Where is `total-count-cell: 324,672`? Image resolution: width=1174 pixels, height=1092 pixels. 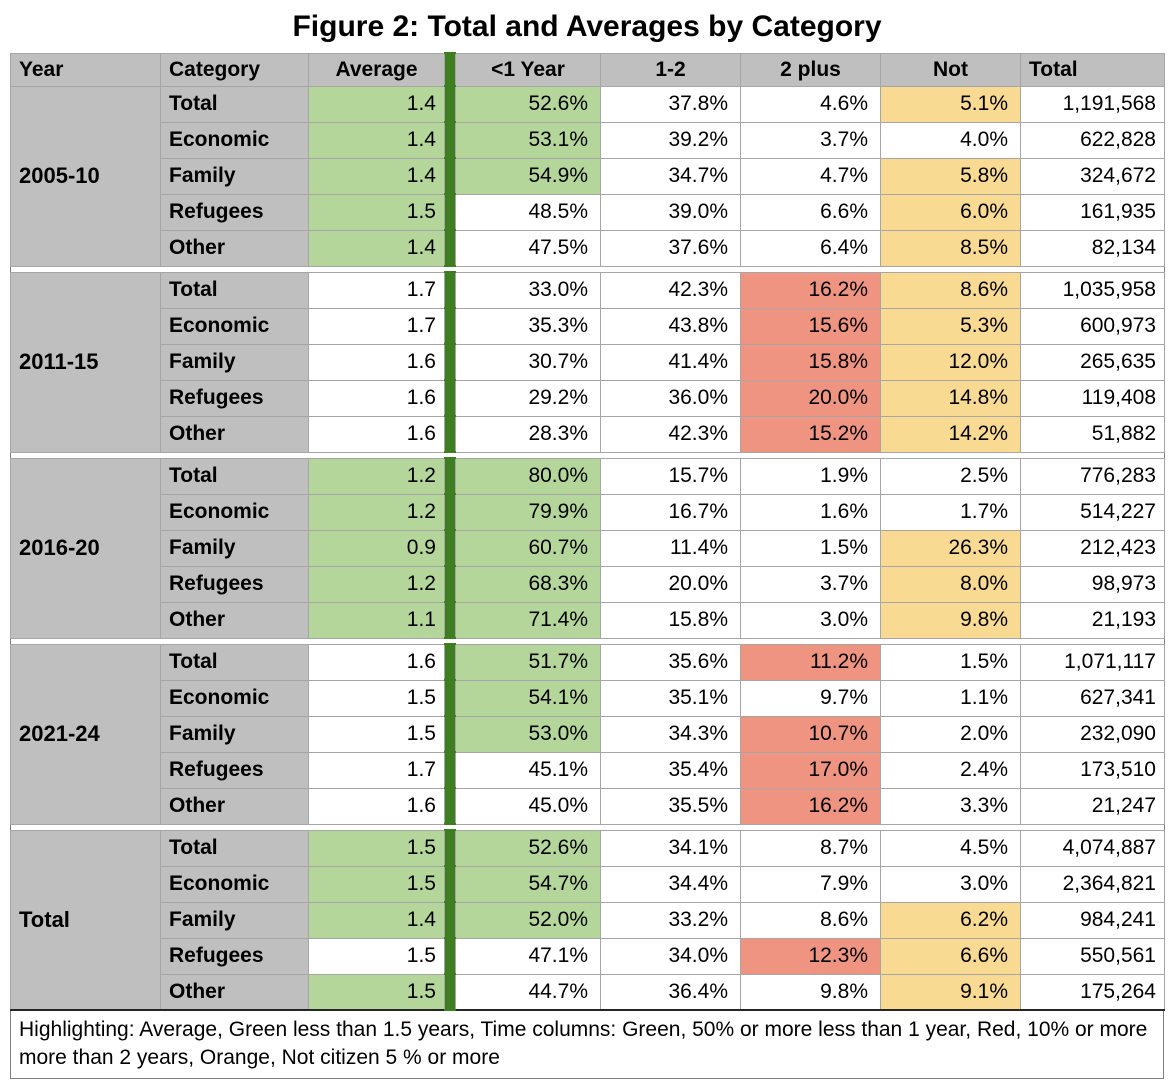 total-count-cell: 324,672 is located at coordinates (1092, 176).